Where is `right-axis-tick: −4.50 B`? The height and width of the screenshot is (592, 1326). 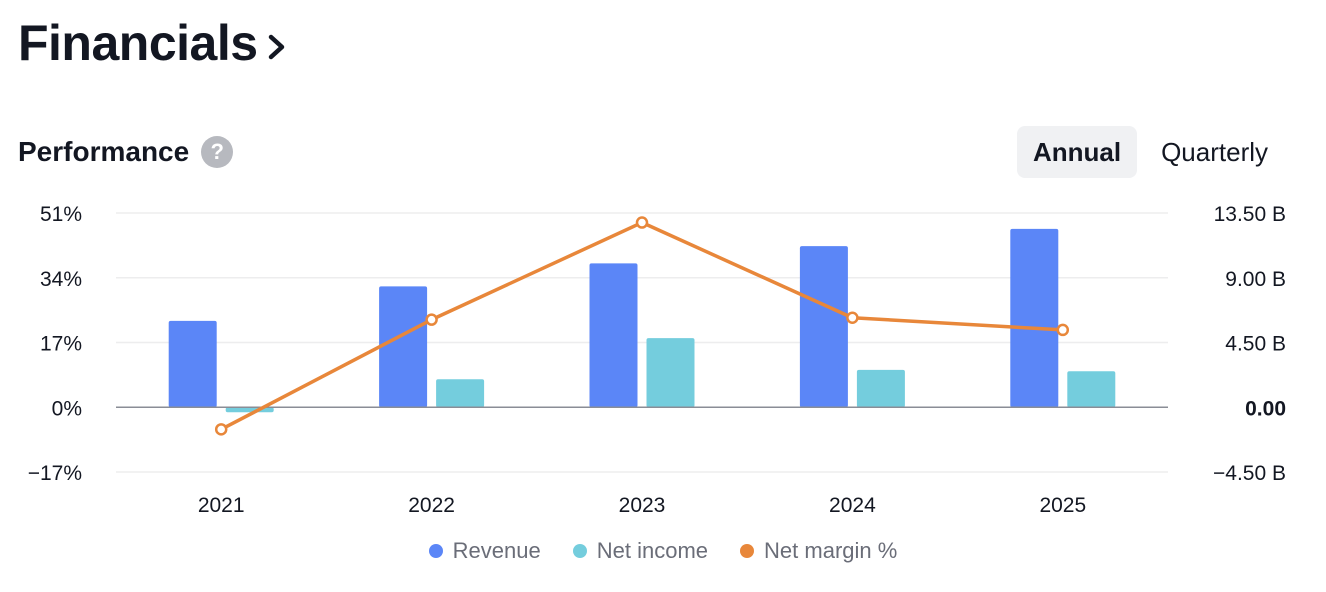 right-axis-tick: −4.50 B is located at coordinates (1249, 473).